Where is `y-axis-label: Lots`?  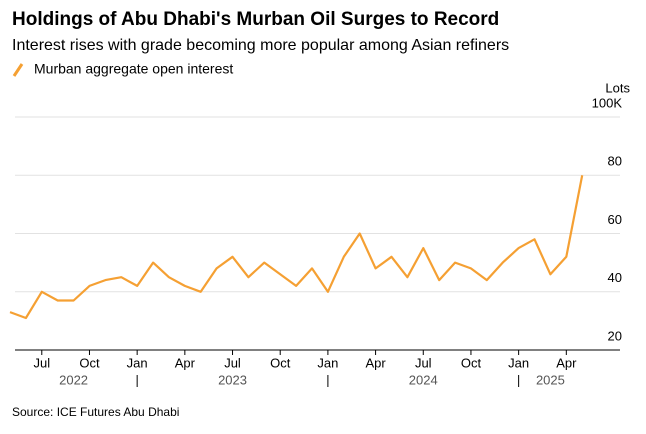
y-axis-label: Lots is located at coordinates (617, 87).